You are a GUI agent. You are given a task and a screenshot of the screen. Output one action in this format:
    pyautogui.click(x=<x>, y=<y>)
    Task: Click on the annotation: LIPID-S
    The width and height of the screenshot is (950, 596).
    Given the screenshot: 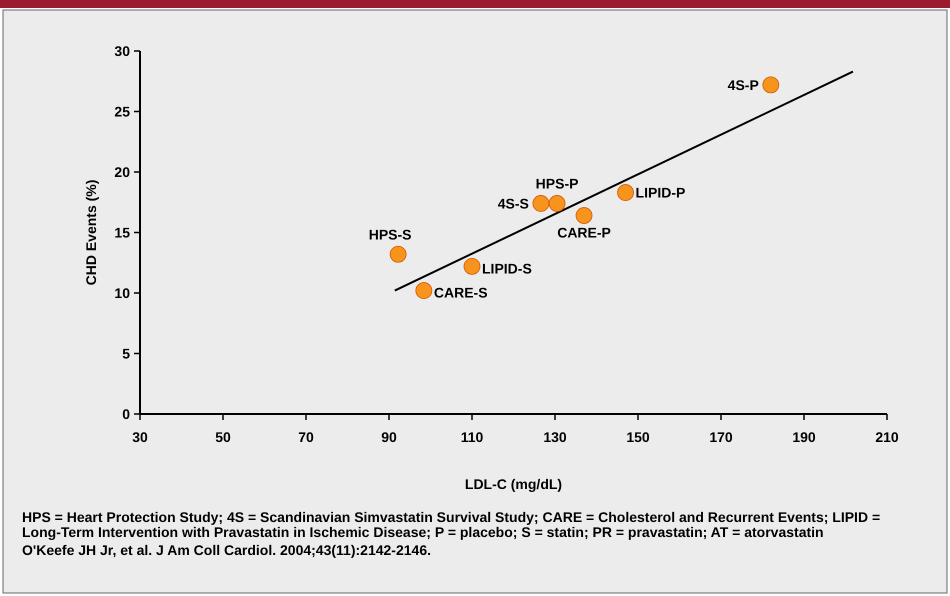 What is the action you would take?
    pyautogui.click(x=507, y=268)
    